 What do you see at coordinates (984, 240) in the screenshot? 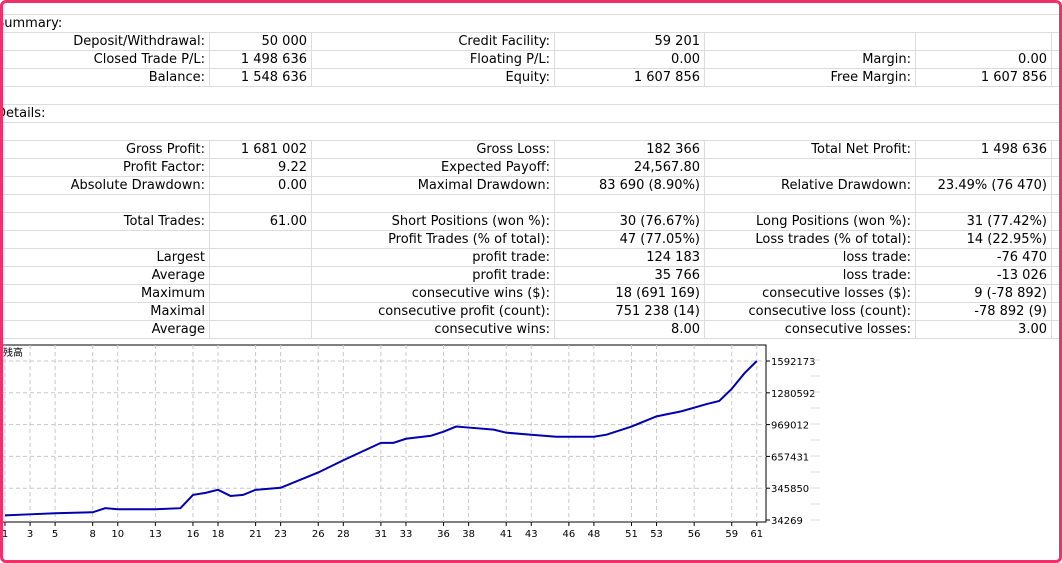
I see `value-cell: 14 (22.95%)` at bounding box center [984, 240].